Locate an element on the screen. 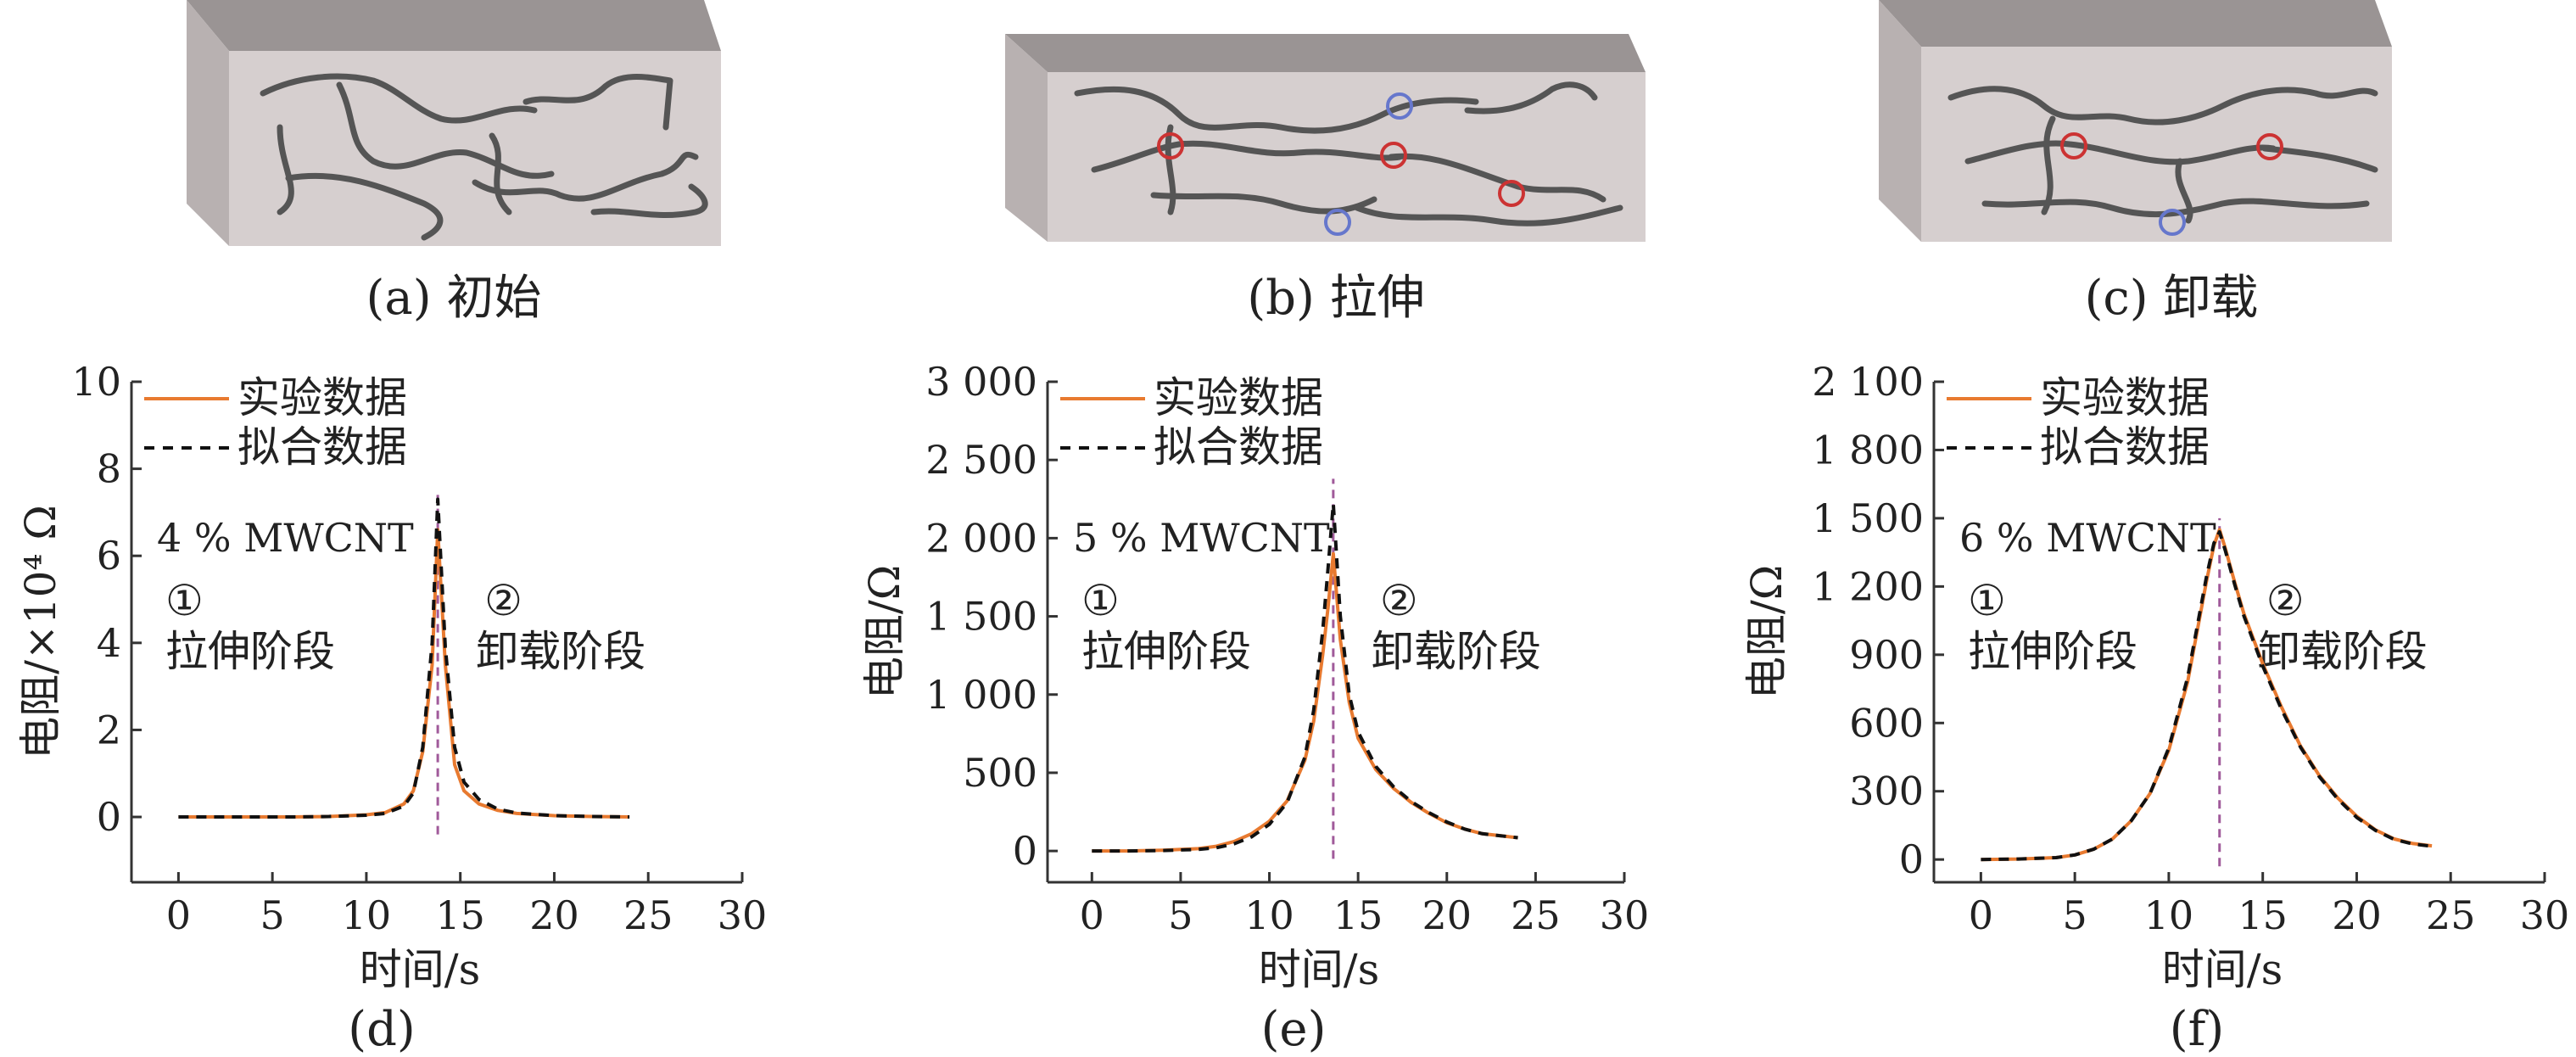  y-tick-label: 2 is located at coordinates (109, 729).